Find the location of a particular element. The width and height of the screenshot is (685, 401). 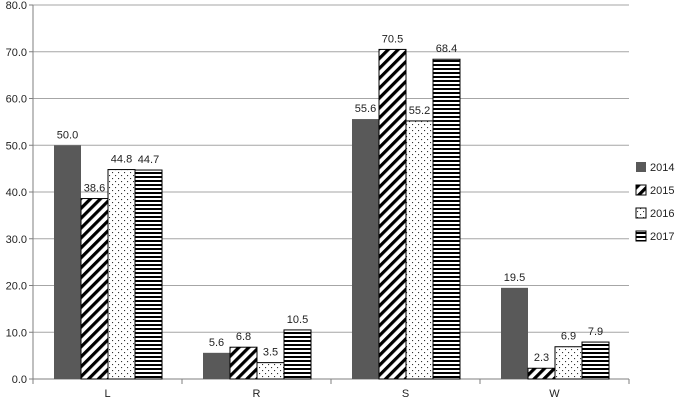

data-label: 55.6 is located at coordinates (365, 109).